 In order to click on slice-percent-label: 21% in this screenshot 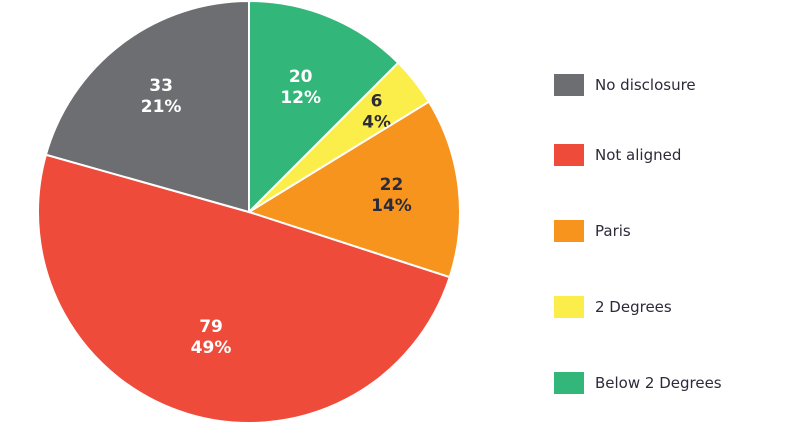, I will do `click(161, 107)`.